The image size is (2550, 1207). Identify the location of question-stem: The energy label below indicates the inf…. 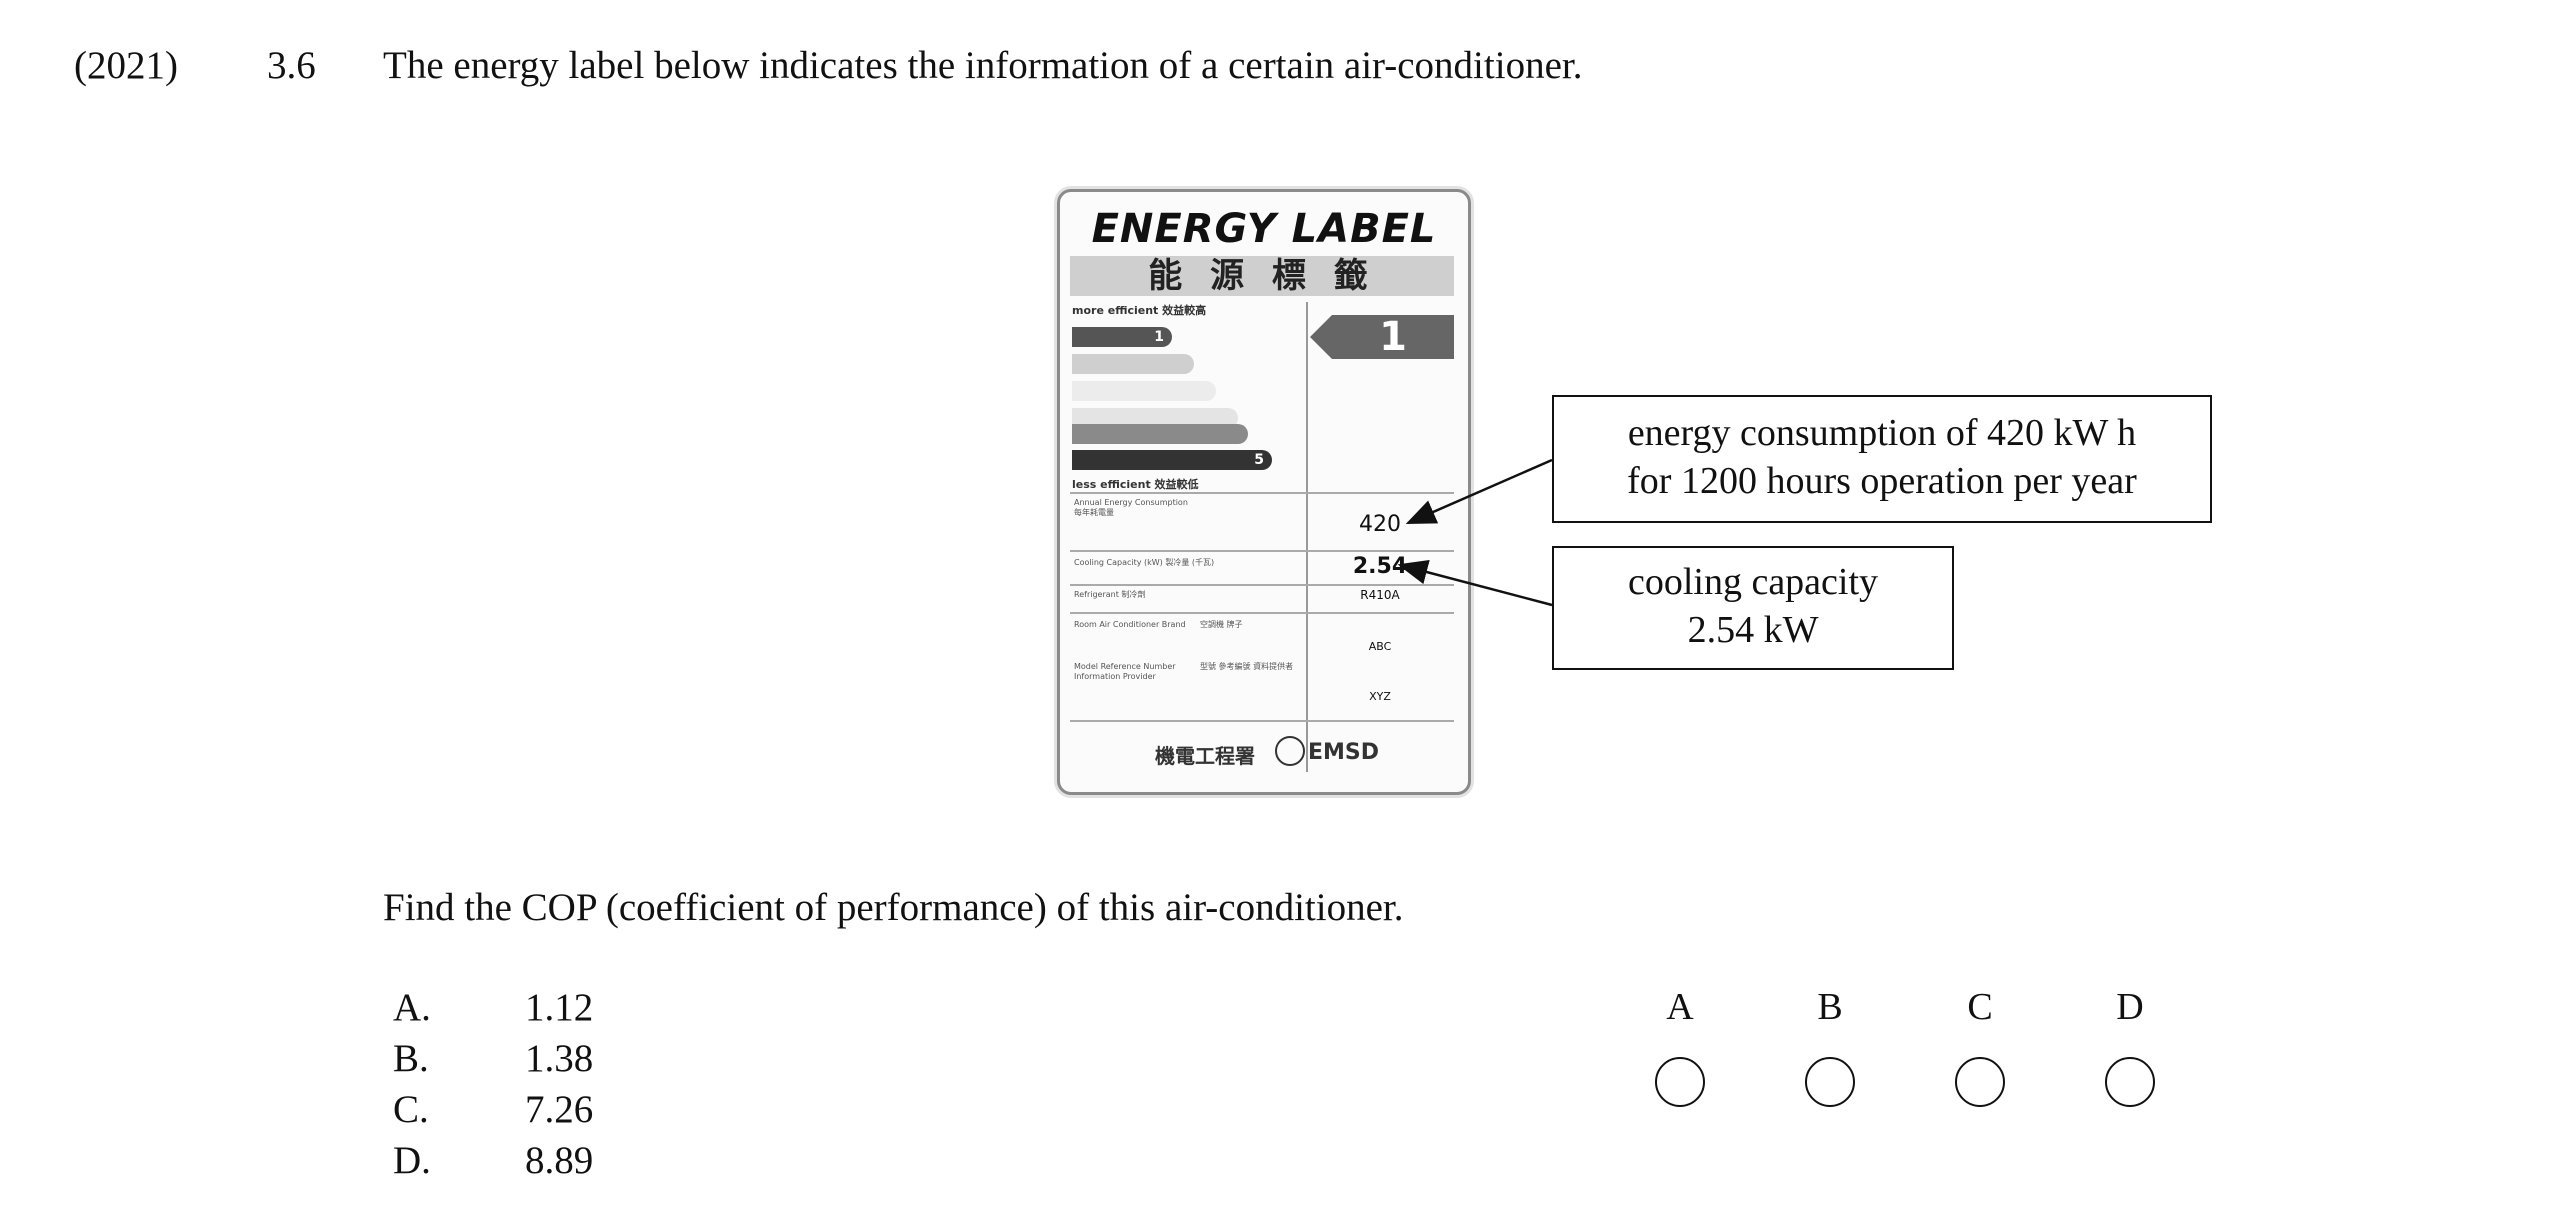
(983, 65).